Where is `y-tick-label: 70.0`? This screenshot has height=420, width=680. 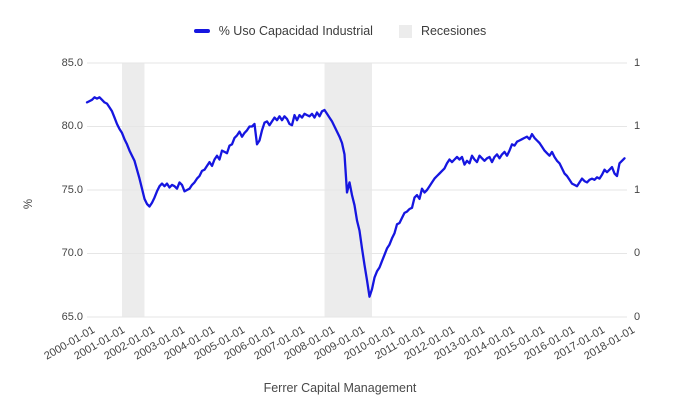 y-tick-label: 70.0 is located at coordinates (72, 253).